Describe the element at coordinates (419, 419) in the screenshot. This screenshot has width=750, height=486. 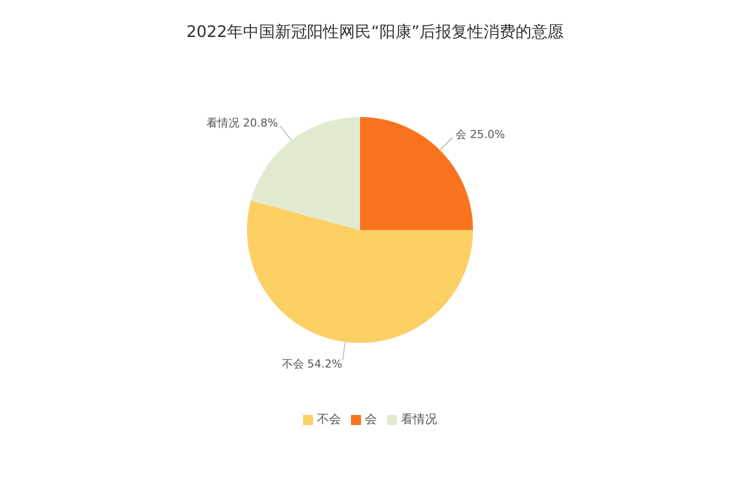
I see `legend-label: 看情况` at that location.